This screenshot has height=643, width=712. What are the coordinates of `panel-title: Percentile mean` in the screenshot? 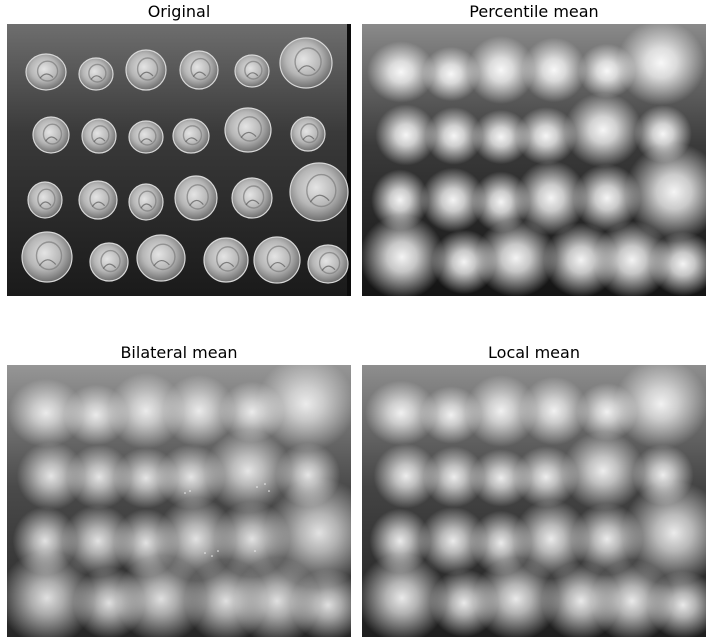 It's located at (534, 11).